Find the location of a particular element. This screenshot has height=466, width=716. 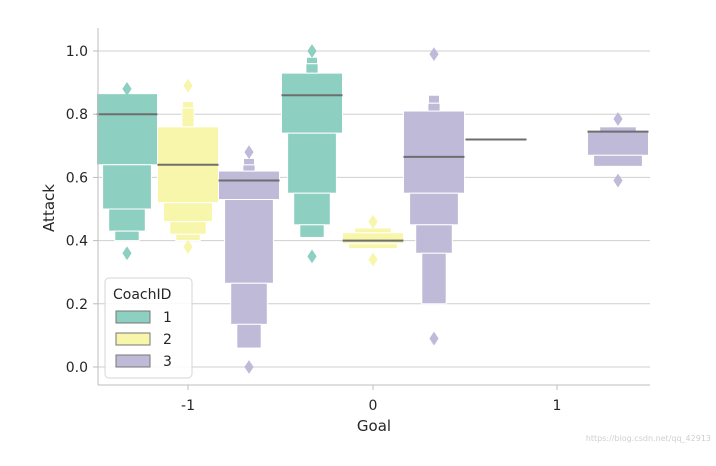

x-tick-label: -1 is located at coordinates (188, 406).